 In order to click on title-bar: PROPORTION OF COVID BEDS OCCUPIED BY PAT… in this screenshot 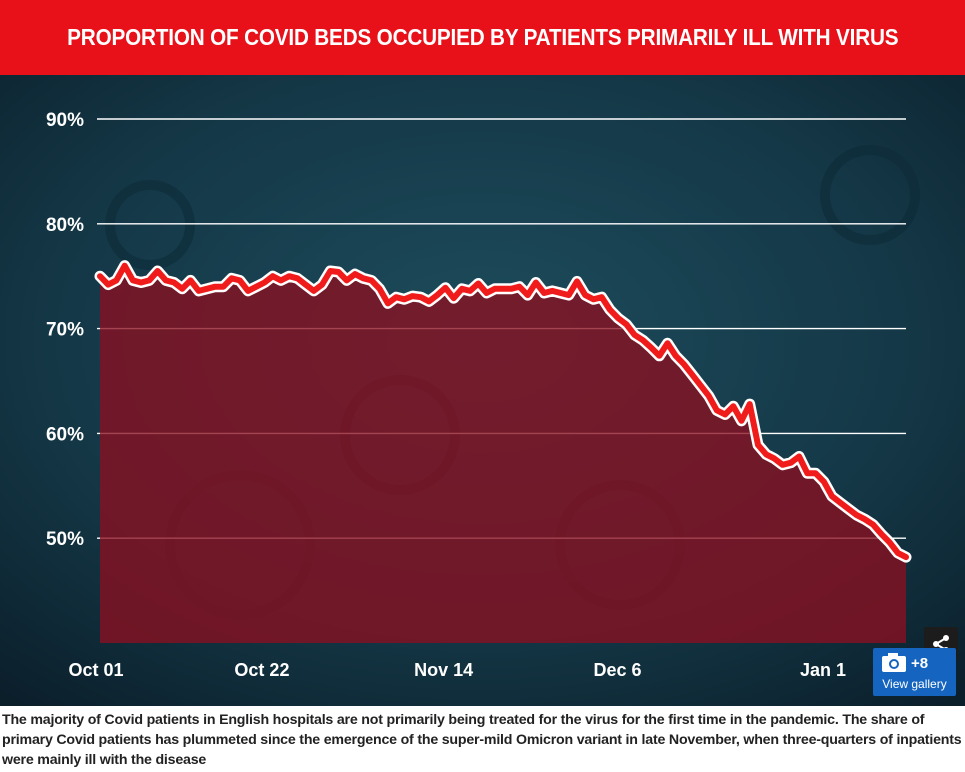, I will do `click(482, 37)`.